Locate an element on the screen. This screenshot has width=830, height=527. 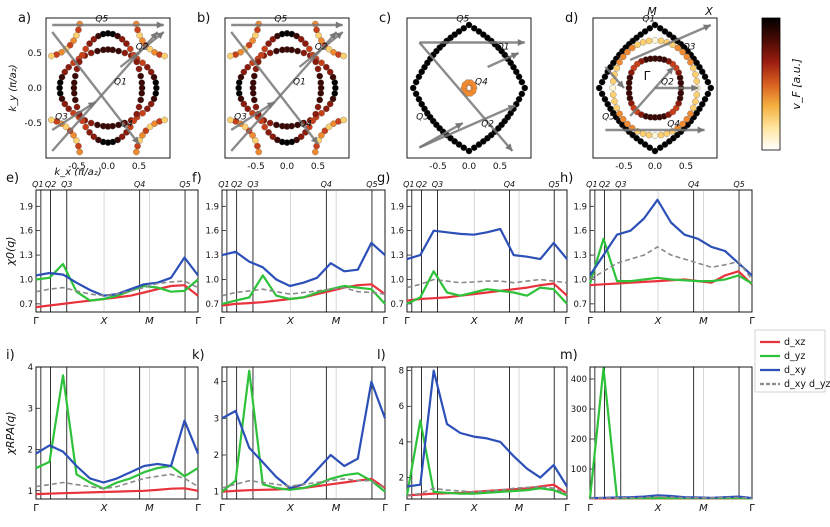
legend-label: d_yz is located at coordinates (794, 356).